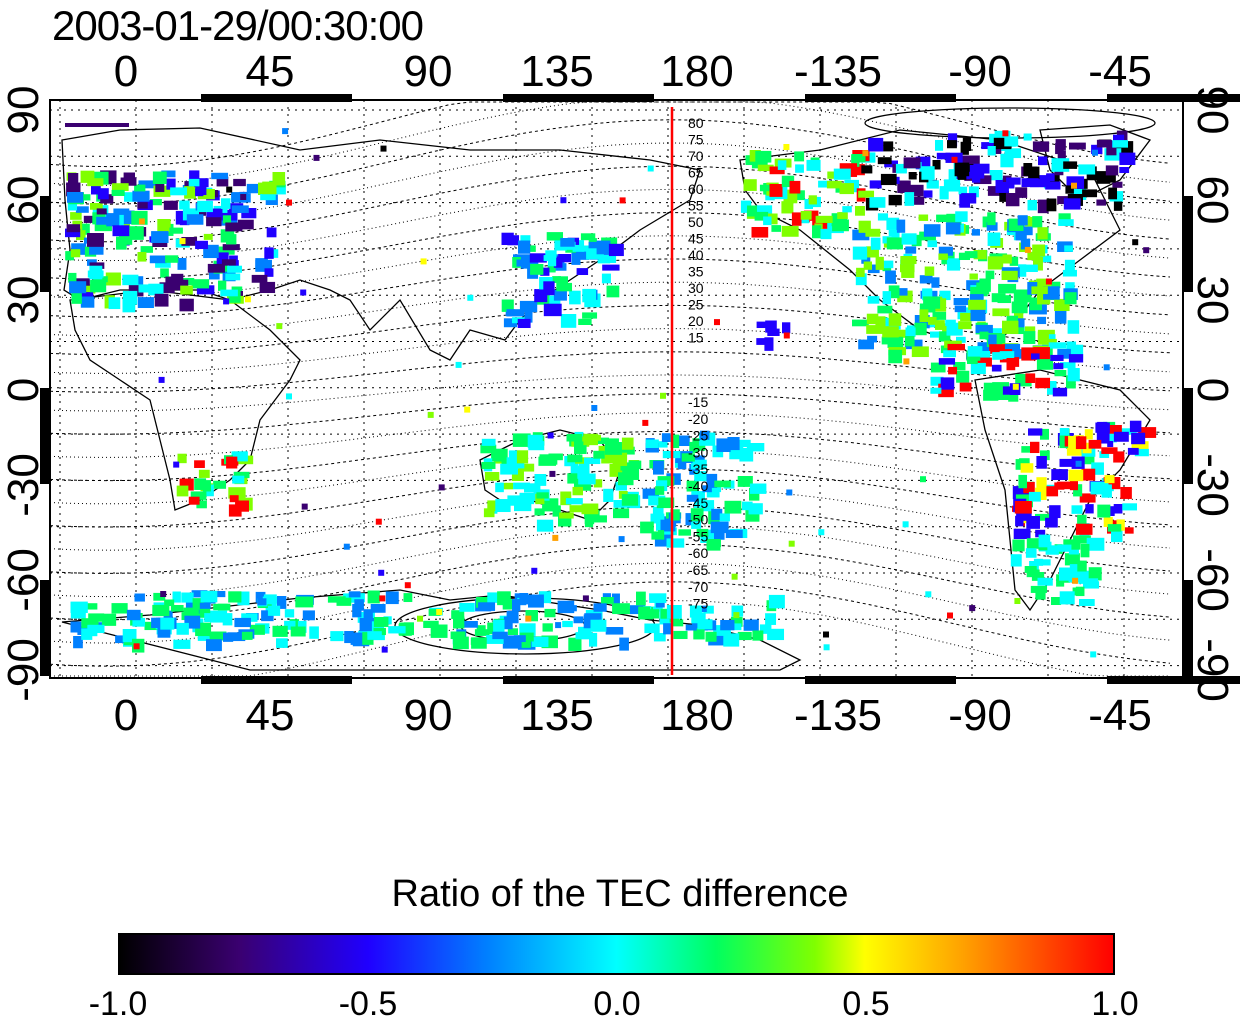 This screenshot has height=1024, width=1240. What do you see at coordinates (696, 338) in the screenshot?
I see `mlat-label-north: 15` at bounding box center [696, 338].